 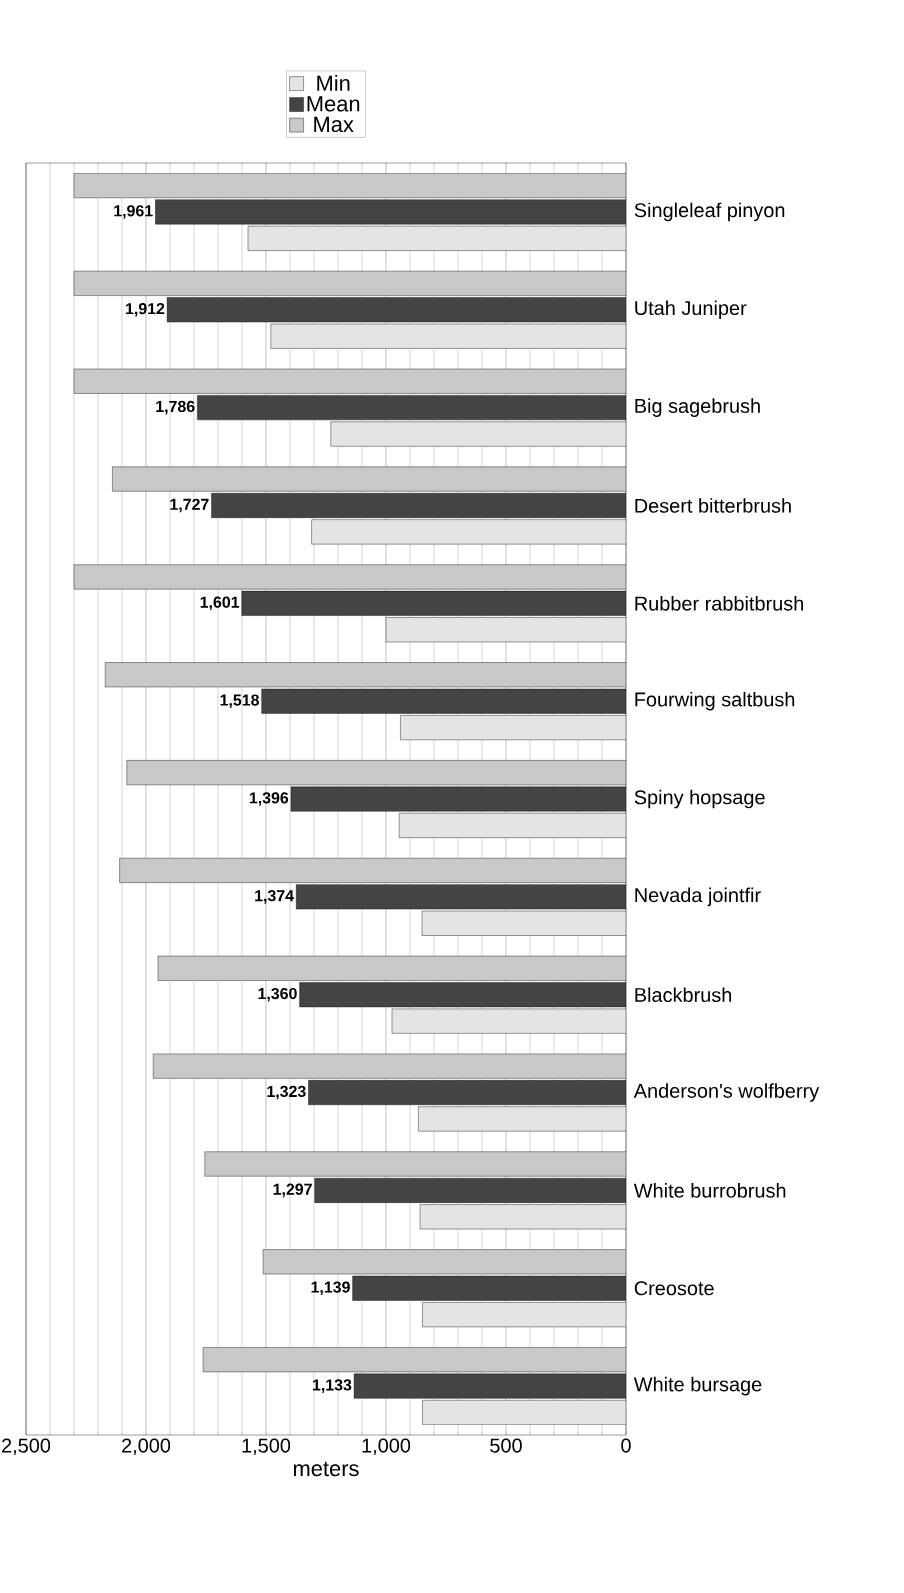 I want to click on y-tick-label: Blackbrush, so click(x=683, y=995).